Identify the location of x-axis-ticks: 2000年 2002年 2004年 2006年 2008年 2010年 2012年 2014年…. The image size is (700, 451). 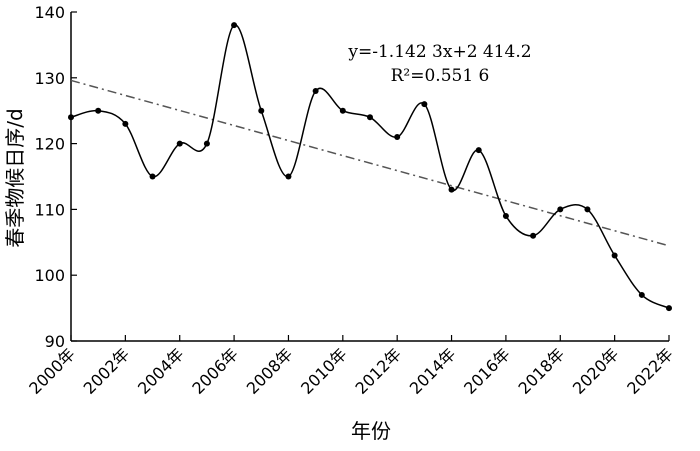
(351, 366).